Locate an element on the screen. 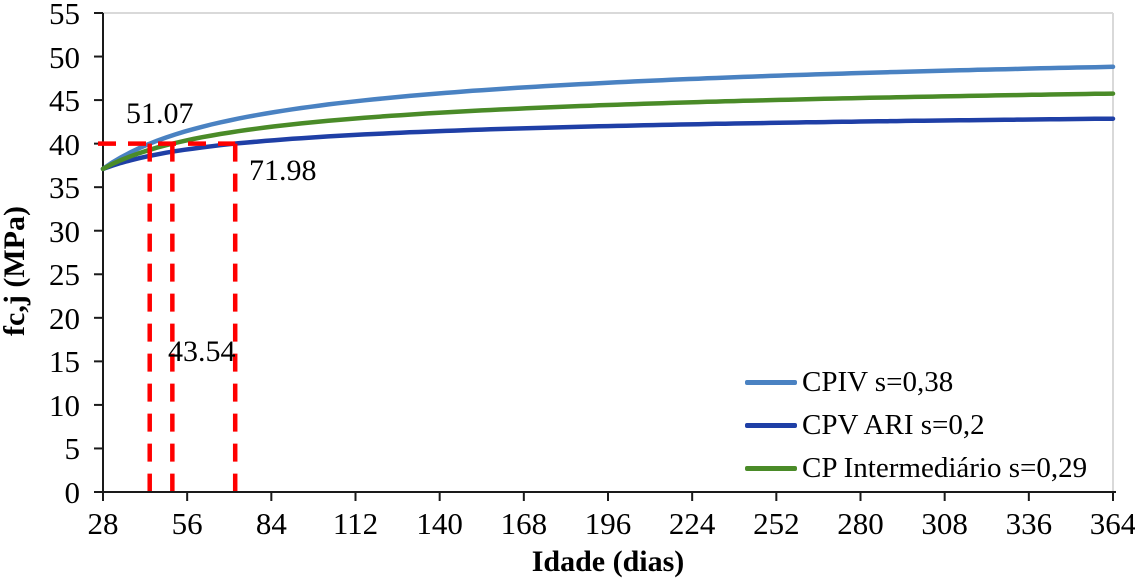  x-tick-label: 28 is located at coordinates (103, 523).